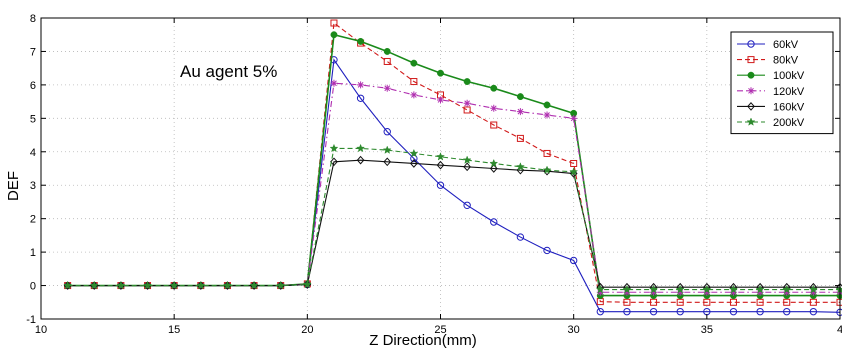 This screenshot has width=842, height=349. What do you see at coordinates (33, 186) in the screenshot?
I see `y-tick-label: 3` at bounding box center [33, 186].